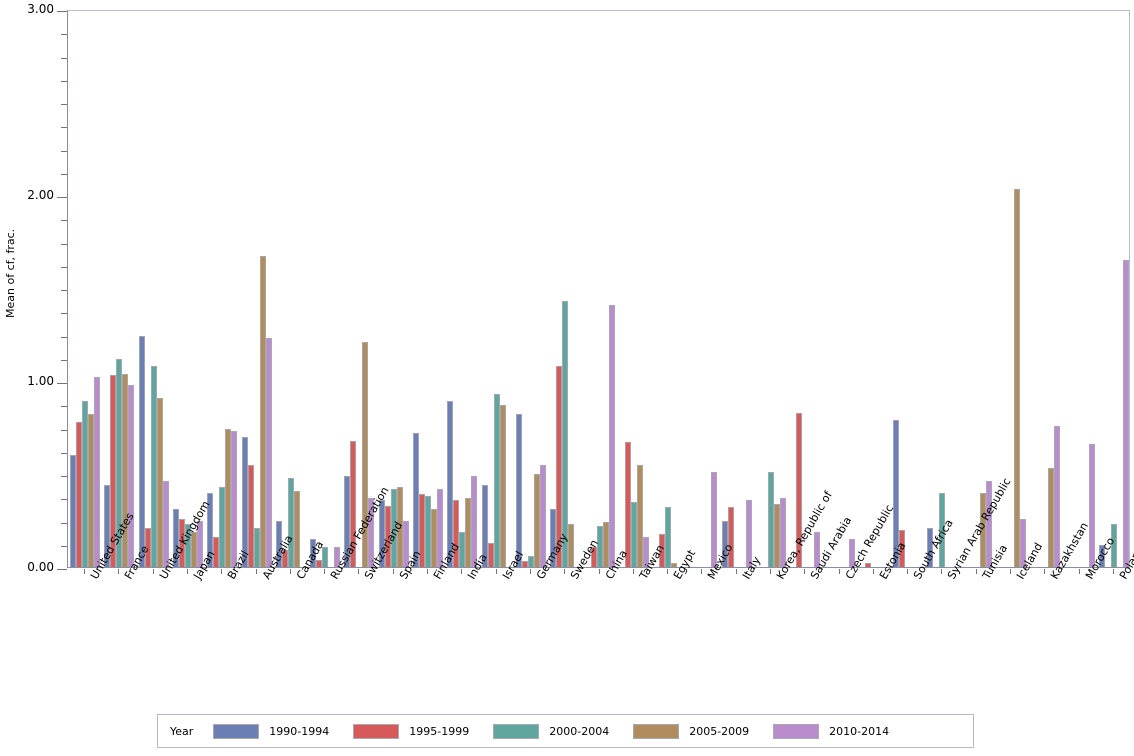 The width and height of the screenshot is (1134, 756). I want to click on legend-entry: 2005-2009, so click(691, 731).